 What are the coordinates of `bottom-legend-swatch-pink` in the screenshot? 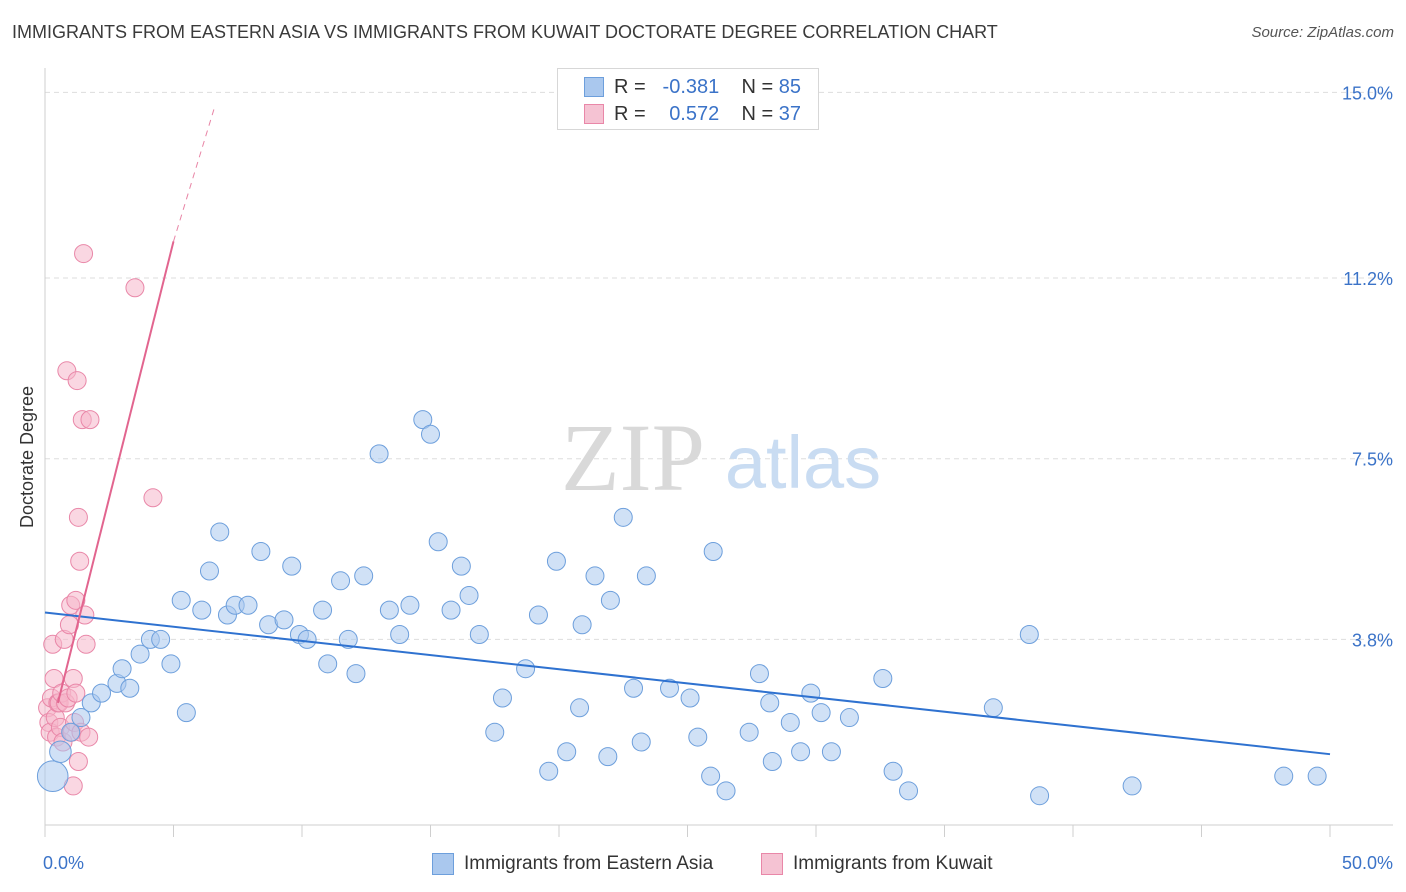 It's located at (772, 864).